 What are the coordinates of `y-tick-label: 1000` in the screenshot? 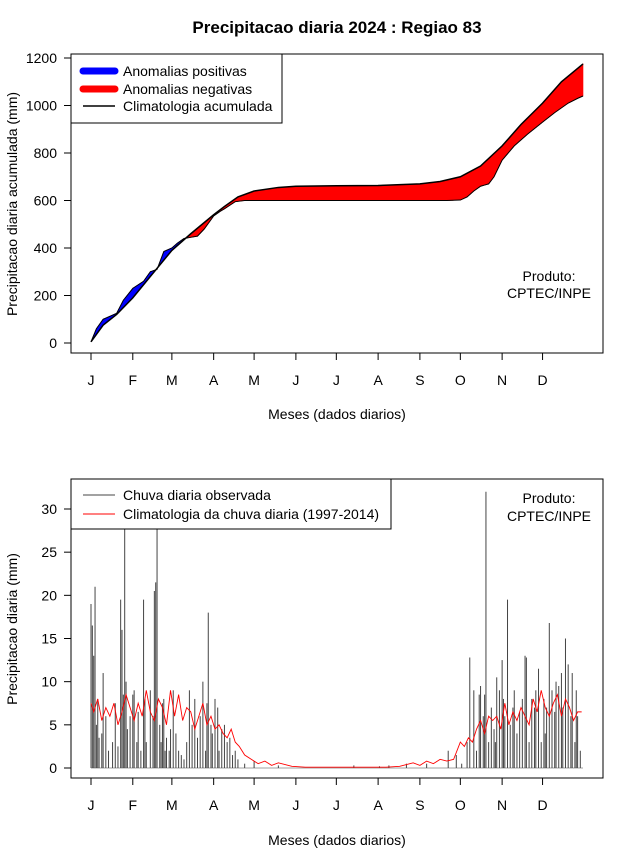 It's located at (41, 106).